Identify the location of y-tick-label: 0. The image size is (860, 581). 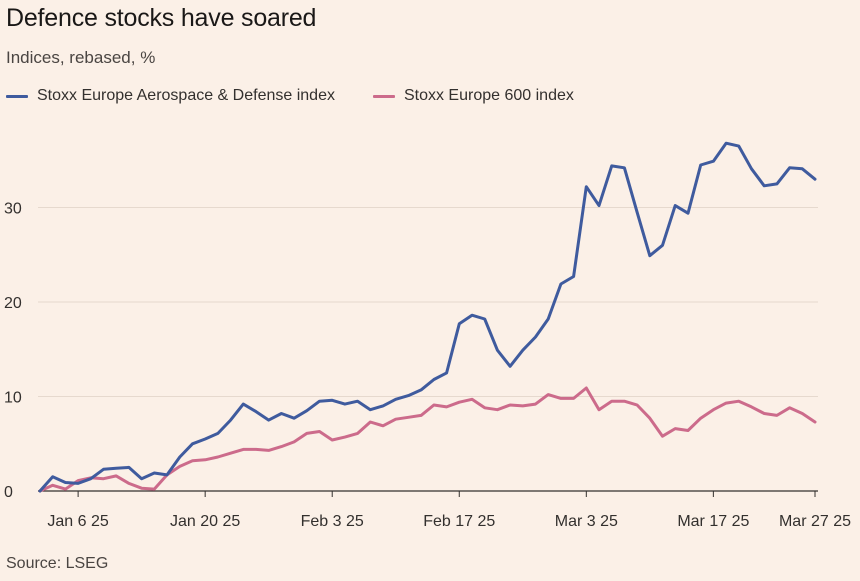
(8, 492).